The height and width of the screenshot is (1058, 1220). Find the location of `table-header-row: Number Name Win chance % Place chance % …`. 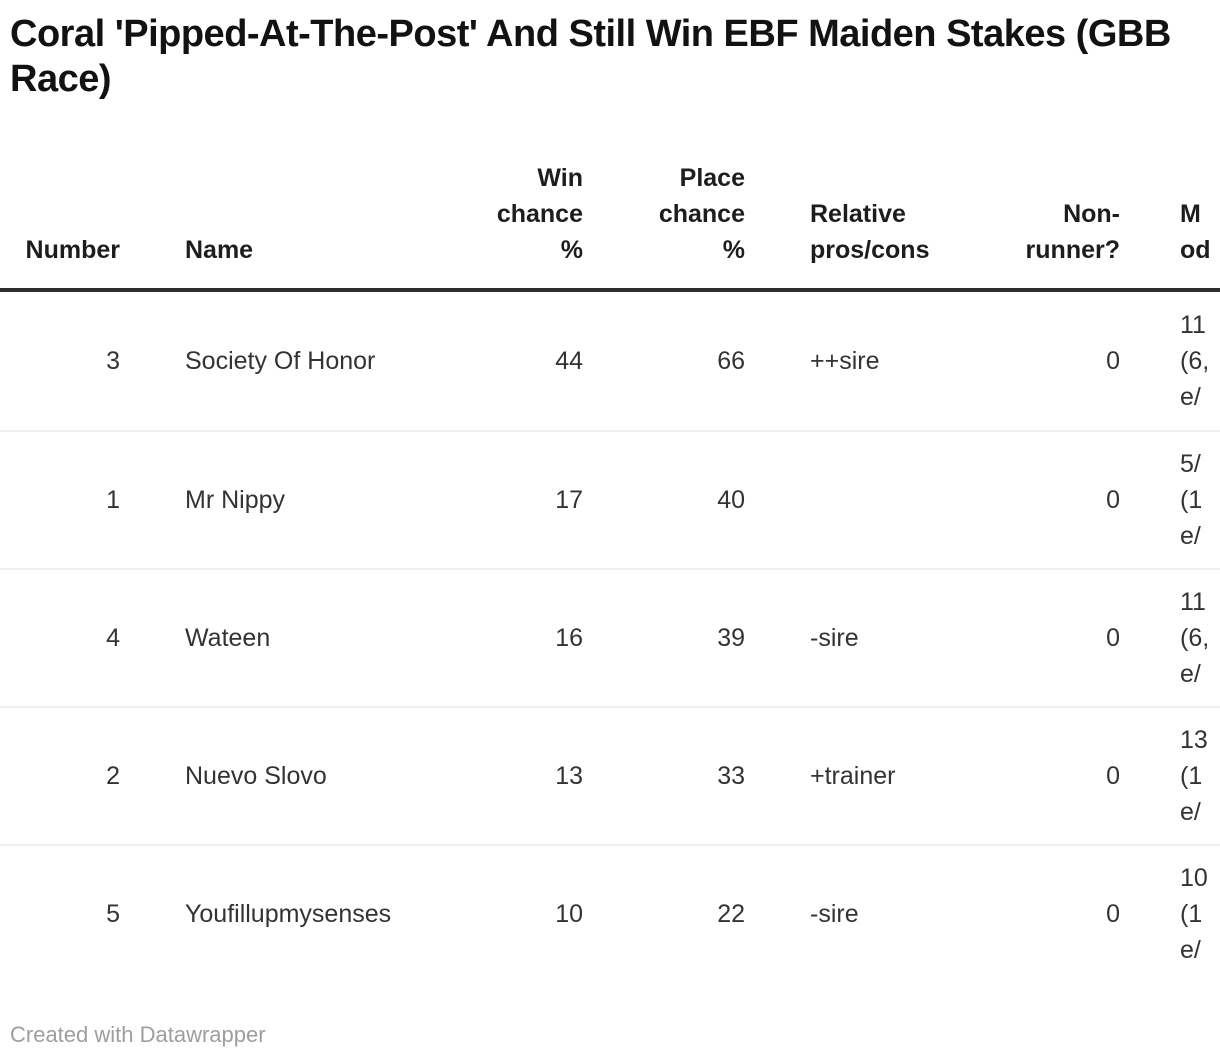

table-header-row: Number Name Win chance % Place chance % … is located at coordinates (610, 226).